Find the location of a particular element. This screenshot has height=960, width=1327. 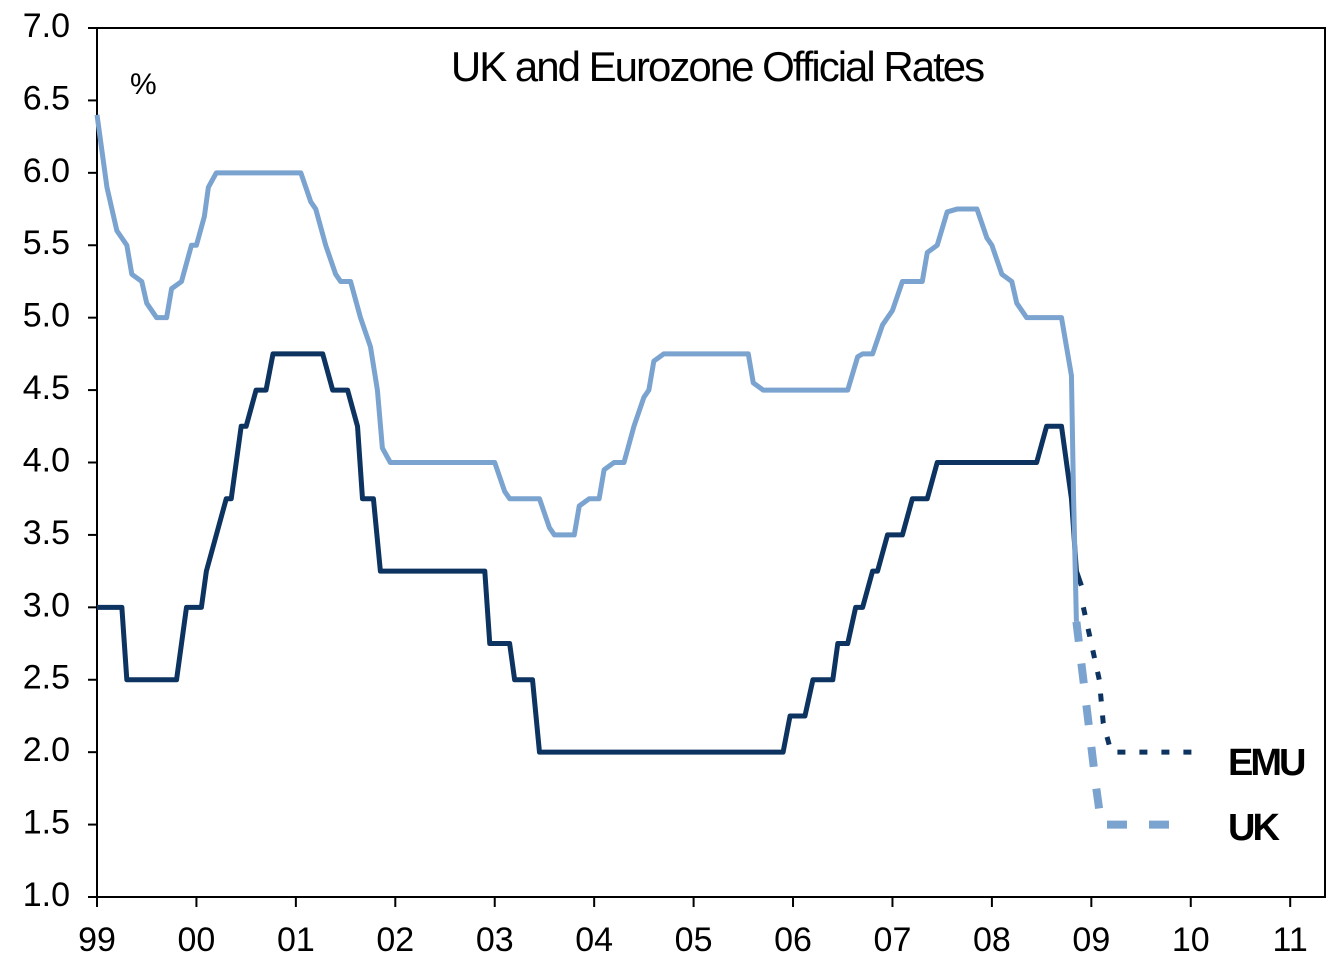

y-tick-label: 7.0 is located at coordinates (46, 26).